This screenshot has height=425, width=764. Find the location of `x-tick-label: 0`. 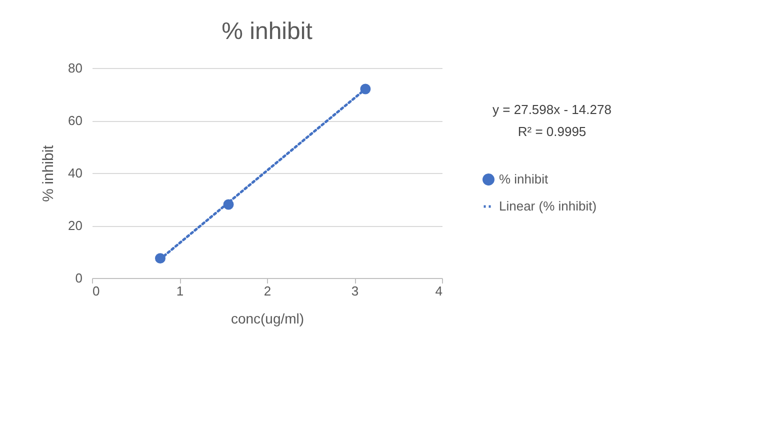

x-tick-label: 0 is located at coordinates (96, 291).